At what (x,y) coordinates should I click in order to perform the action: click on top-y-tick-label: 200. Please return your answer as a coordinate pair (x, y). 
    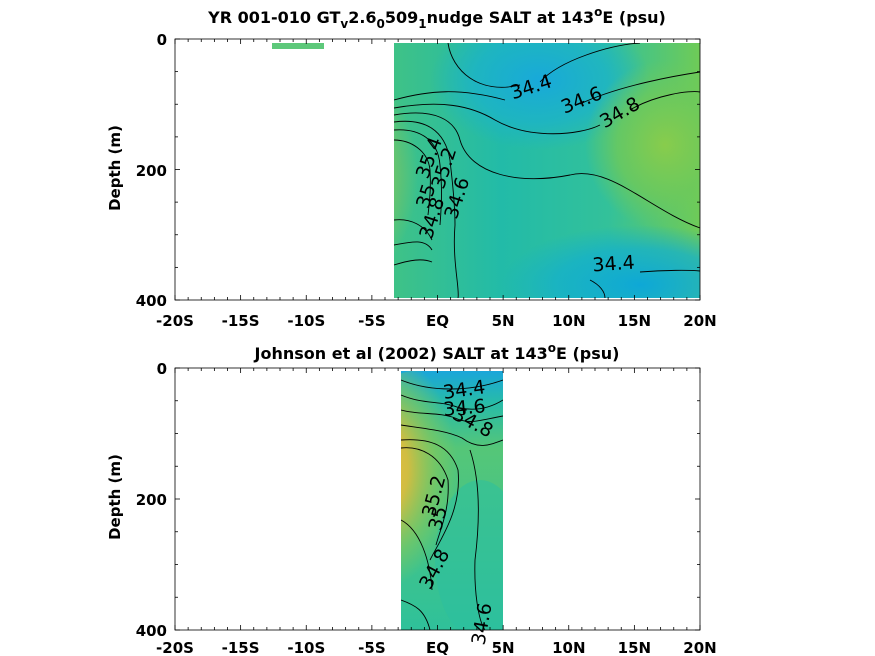
    Looking at the image, I should click on (151, 171).